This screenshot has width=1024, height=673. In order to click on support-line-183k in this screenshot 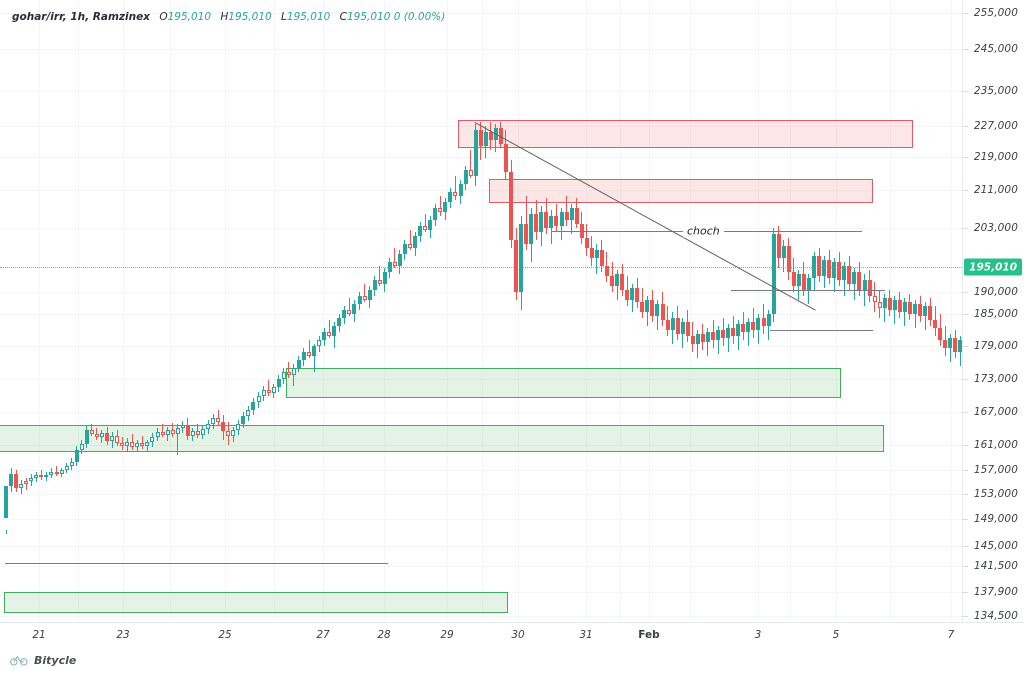, I will do `click(821, 331)`.